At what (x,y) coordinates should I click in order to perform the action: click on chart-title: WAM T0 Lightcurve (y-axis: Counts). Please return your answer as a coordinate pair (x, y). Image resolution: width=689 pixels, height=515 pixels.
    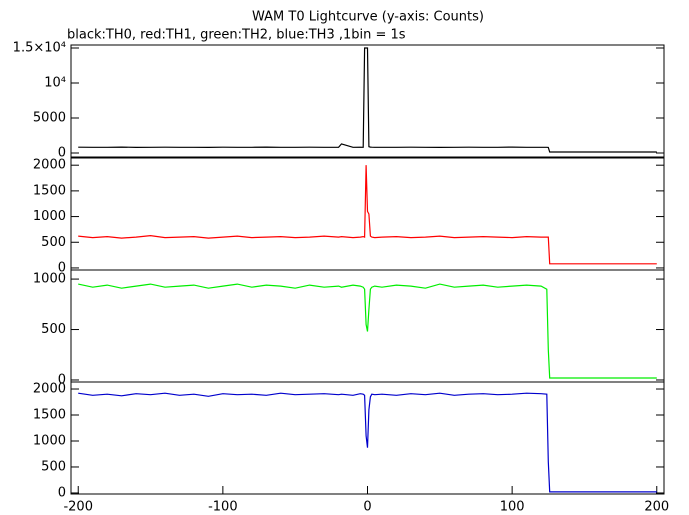
    Looking at the image, I should click on (368, 17).